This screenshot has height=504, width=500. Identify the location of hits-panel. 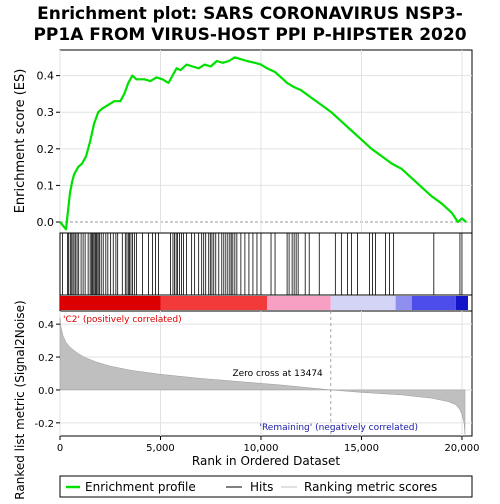
(266, 264).